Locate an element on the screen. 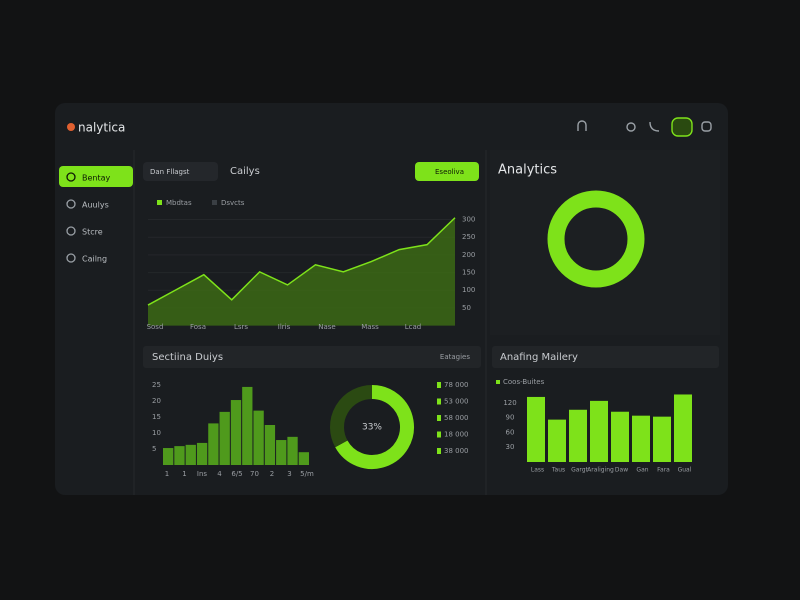 Image resolution: width=800 pixels, height=600 pixels. x-tick-label: Ins is located at coordinates (202, 474).